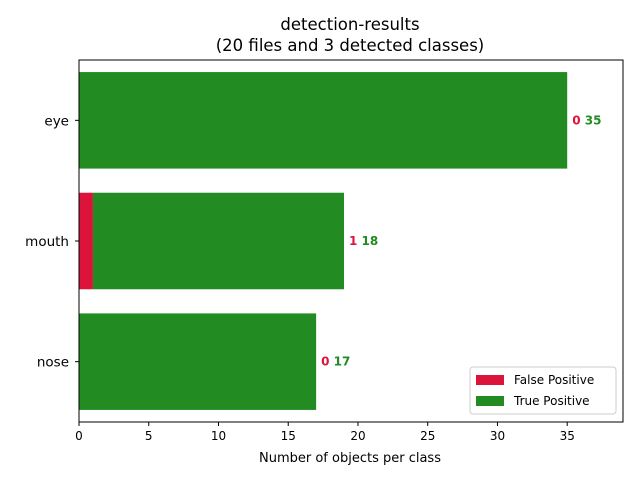 The image size is (640, 480). What do you see at coordinates (218, 241) in the screenshot?
I see `bar-mouth-true-positive` at bounding box center [218, 241].